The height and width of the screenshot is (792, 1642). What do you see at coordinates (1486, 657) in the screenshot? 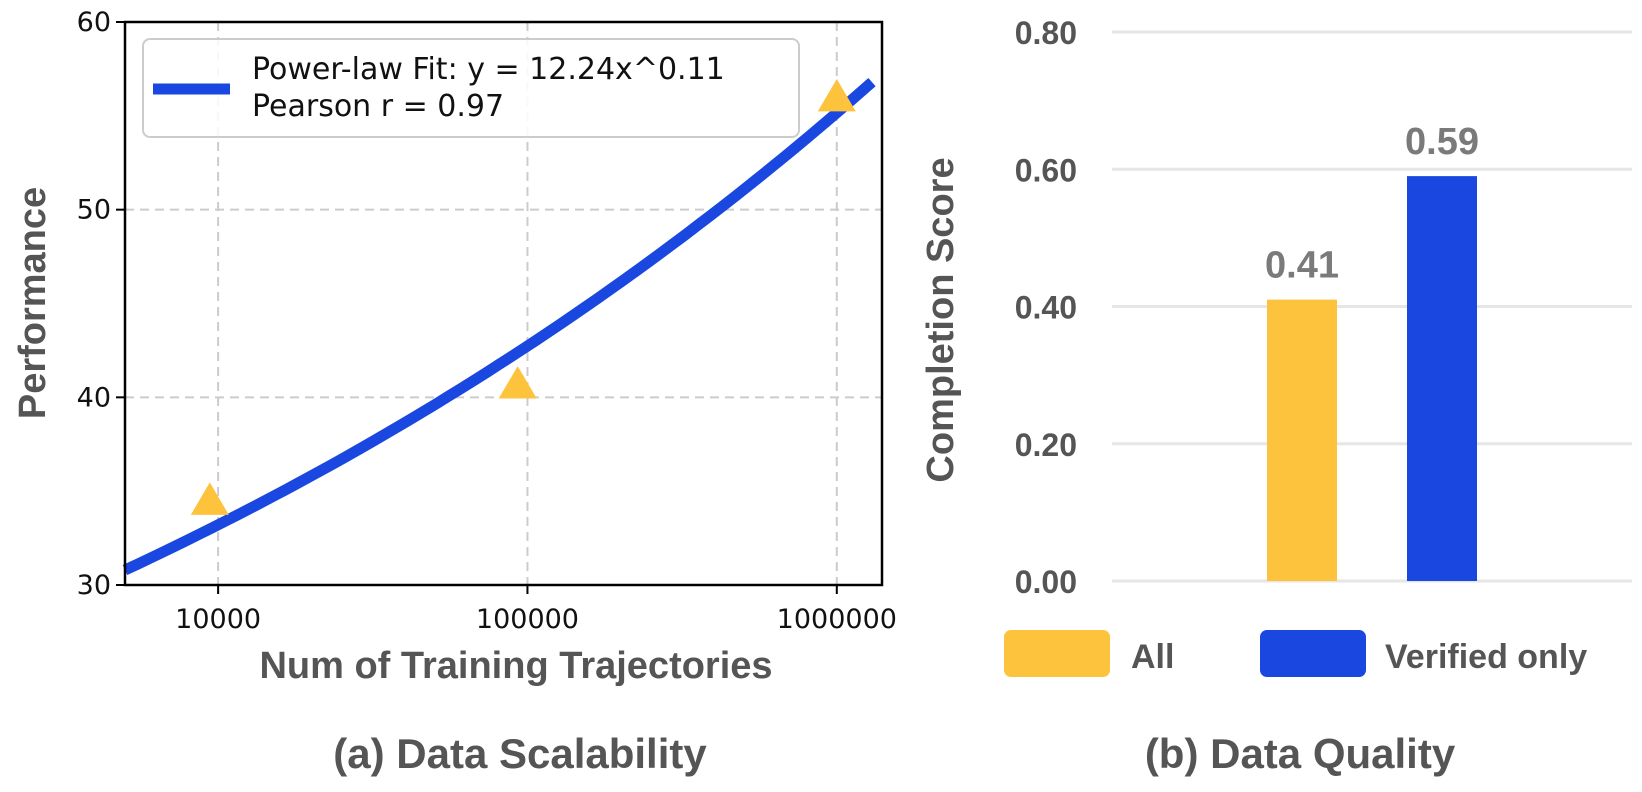
I see `legend-label: Verified only` at bounding box center [1486, 657].